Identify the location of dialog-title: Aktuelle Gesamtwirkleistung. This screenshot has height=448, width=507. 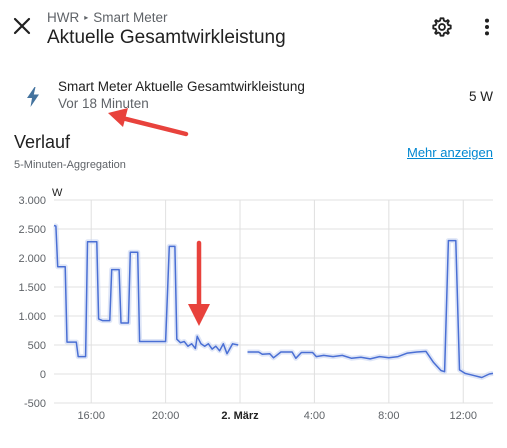
(166, 37).